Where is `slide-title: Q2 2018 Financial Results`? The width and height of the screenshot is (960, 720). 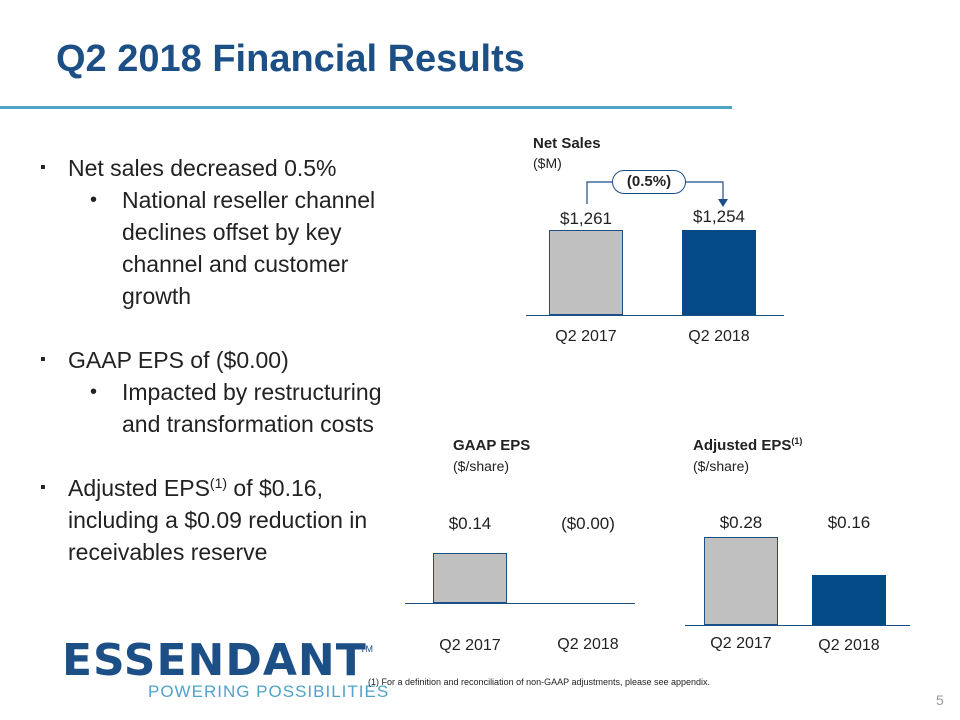 slide-title: Q2 2018 Financial Results is located at coordinates (290, 59).